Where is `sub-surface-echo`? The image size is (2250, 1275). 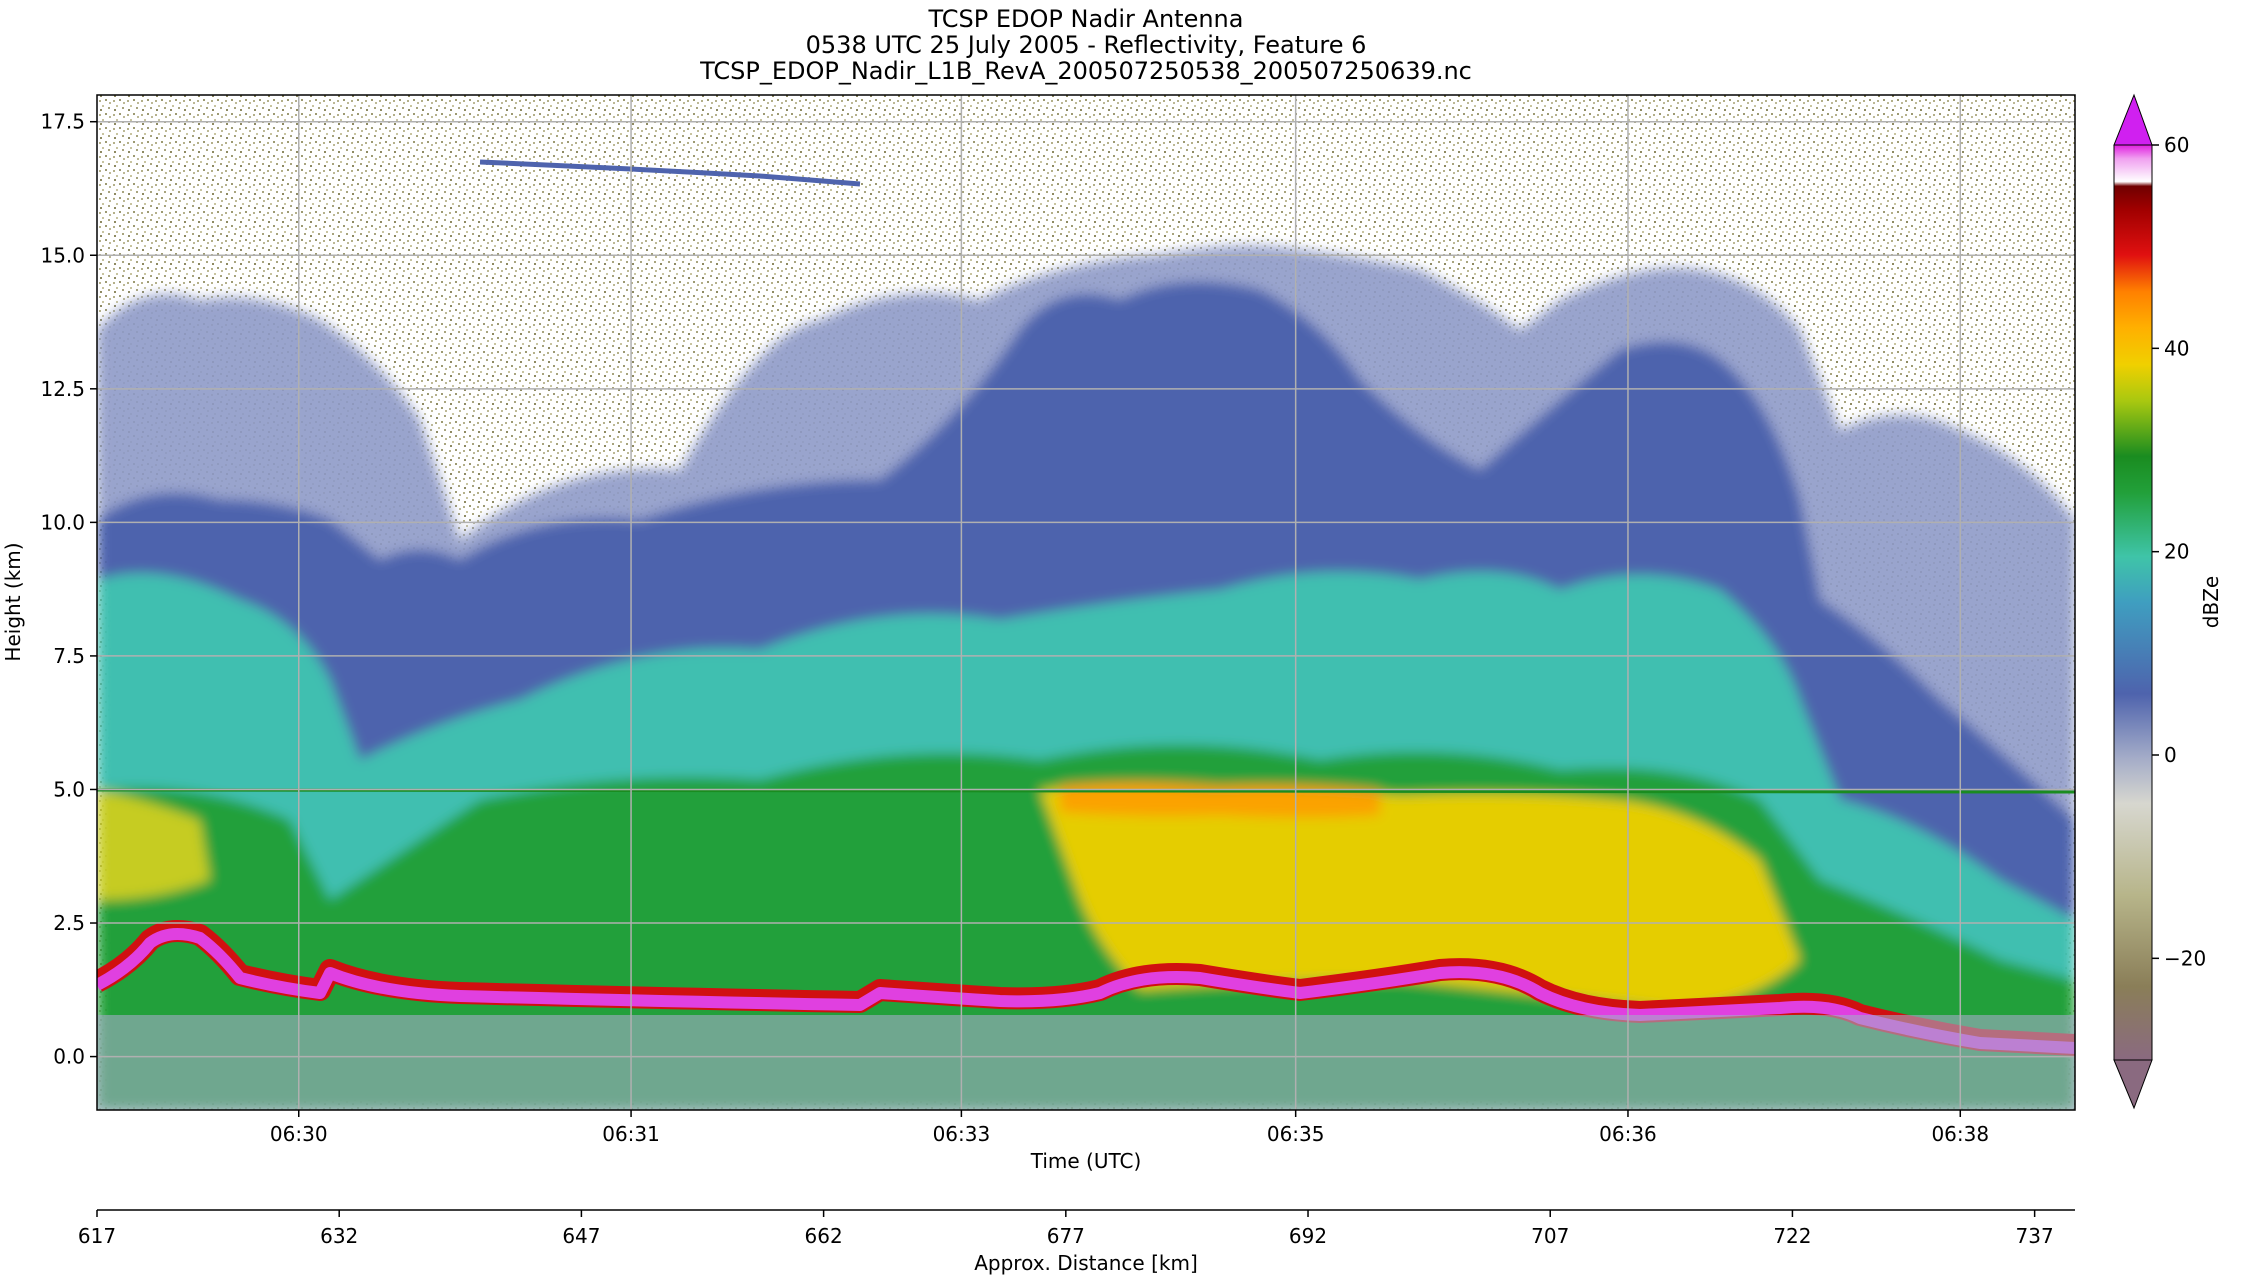
sub-surface-echo is located at coordinates (1086, 1062).